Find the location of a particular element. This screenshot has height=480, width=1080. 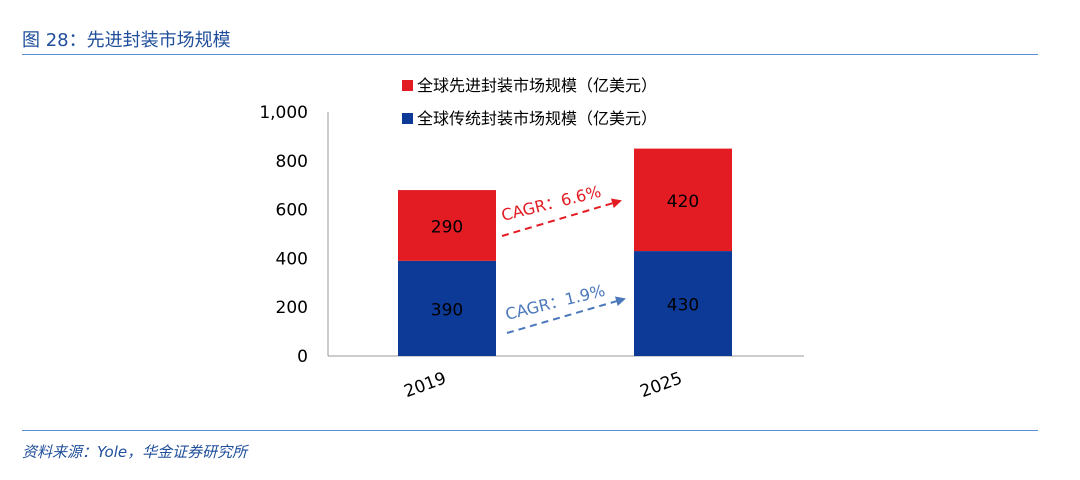

bar-traditional-2025 is located at coordinates (683, 303).